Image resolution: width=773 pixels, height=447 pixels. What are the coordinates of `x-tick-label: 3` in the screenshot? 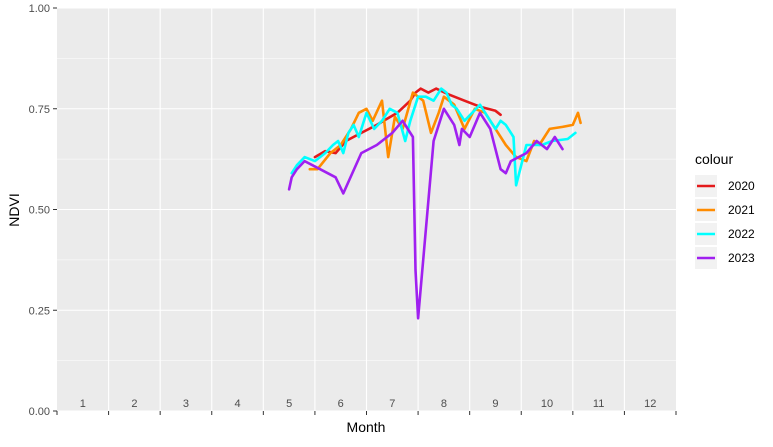 It's located at (186, 404).